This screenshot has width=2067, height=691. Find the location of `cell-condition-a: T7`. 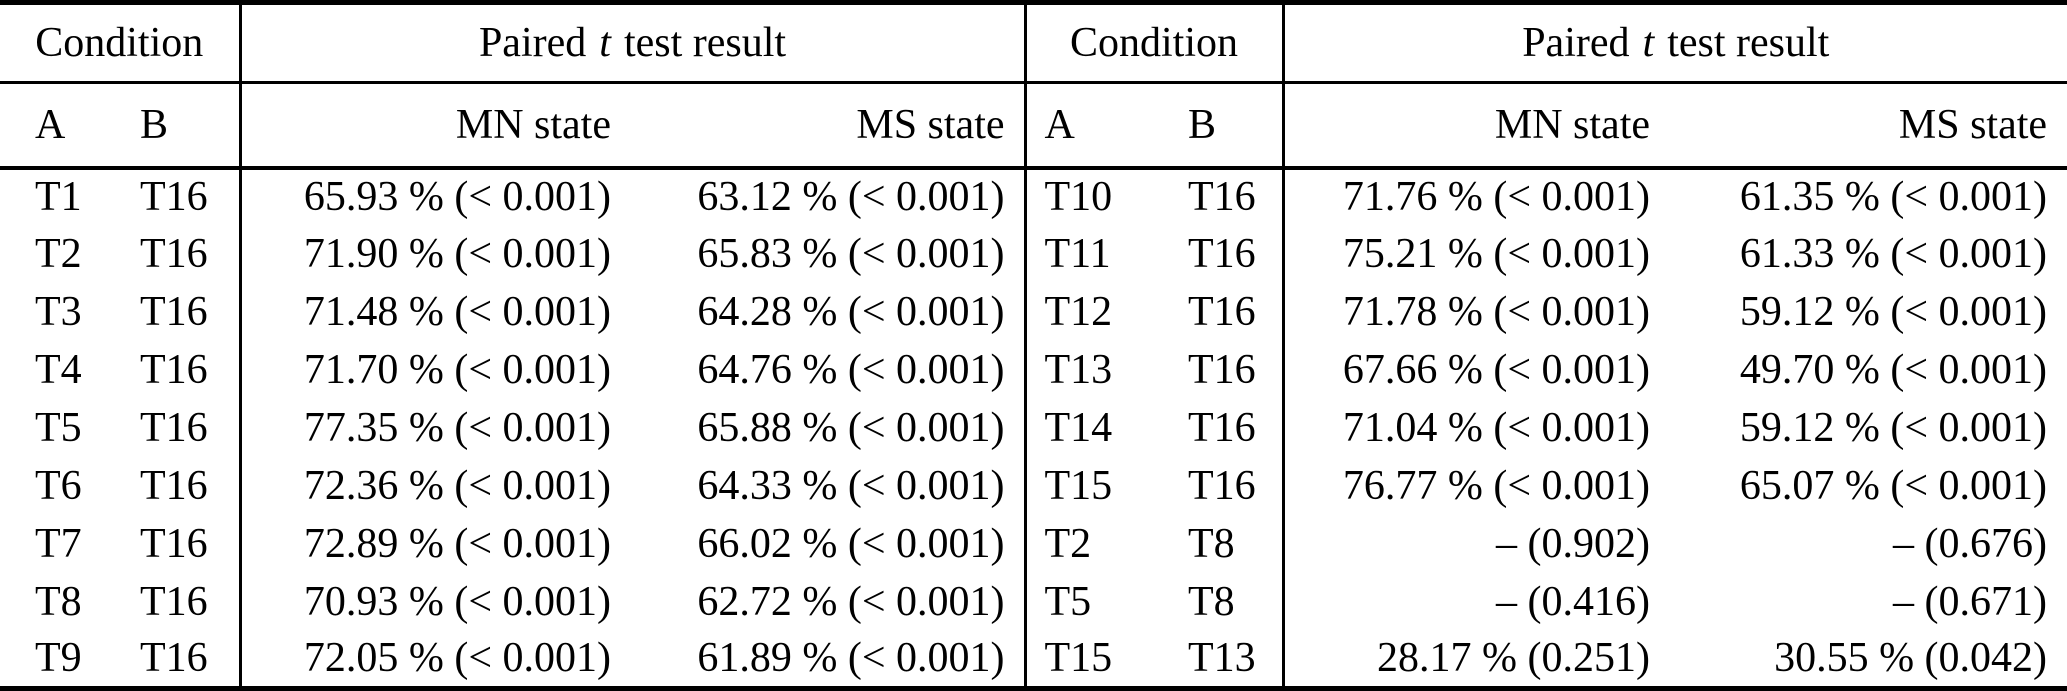

cell-condition-a: T7 is located at coordinates (58, 543).